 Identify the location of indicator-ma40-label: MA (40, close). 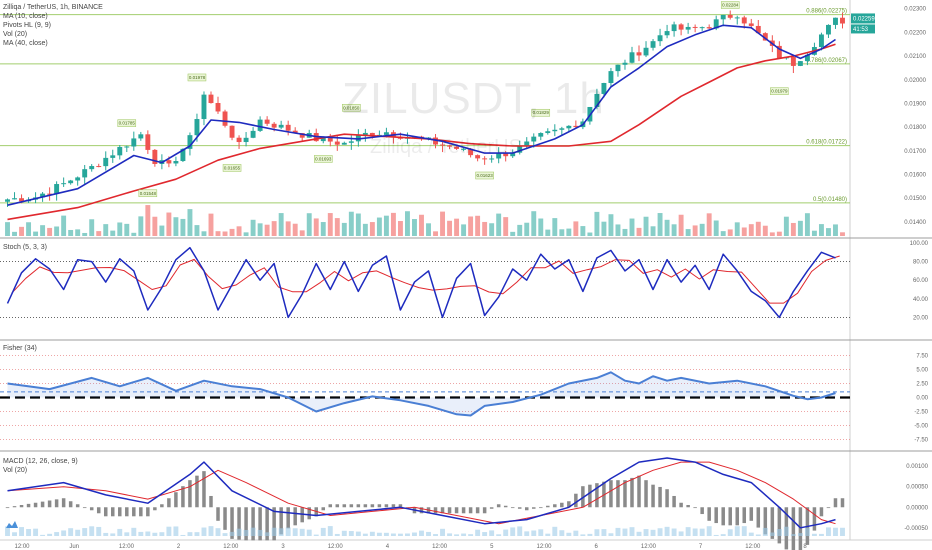
(25, 43).